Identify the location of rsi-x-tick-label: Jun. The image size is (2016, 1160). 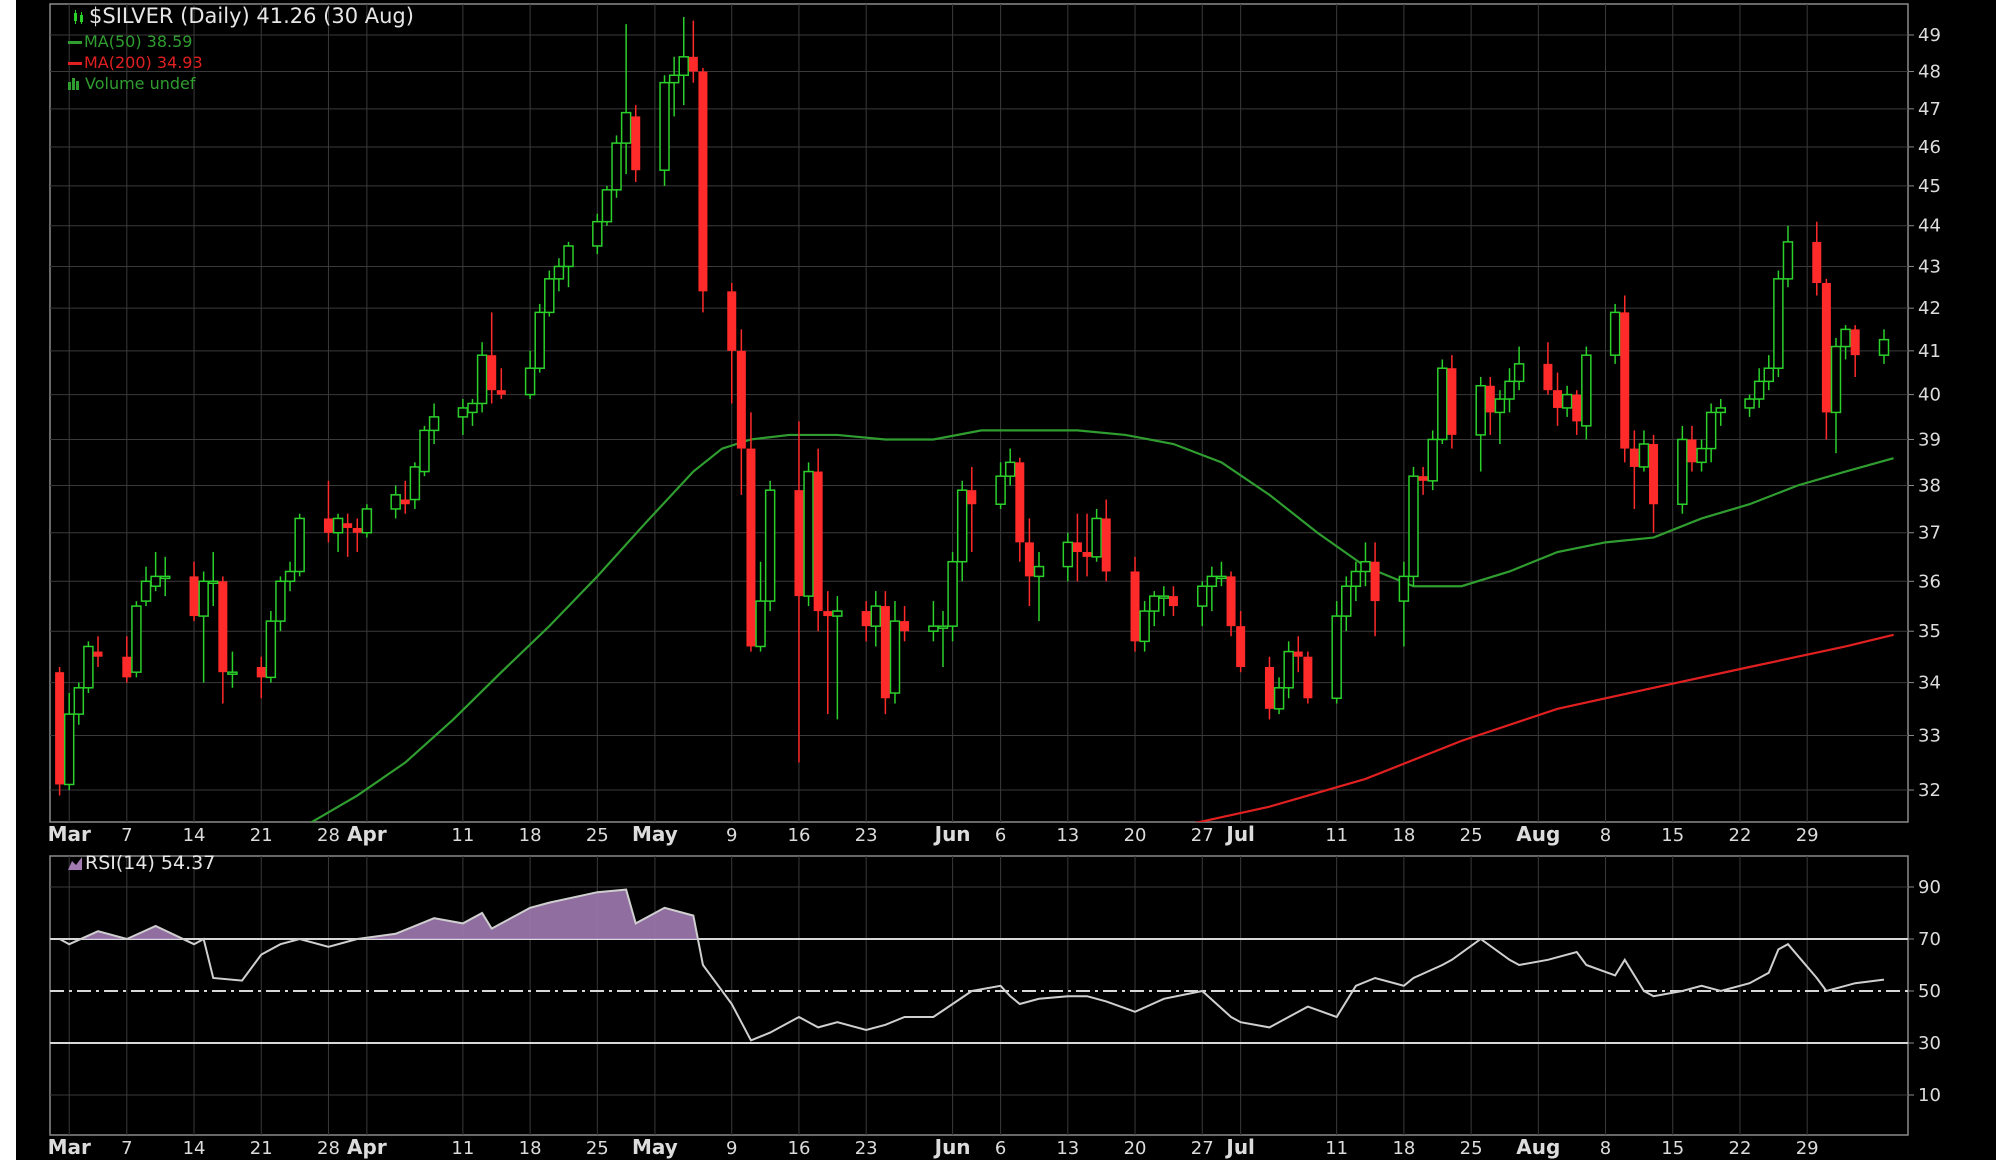
(952, 1147).